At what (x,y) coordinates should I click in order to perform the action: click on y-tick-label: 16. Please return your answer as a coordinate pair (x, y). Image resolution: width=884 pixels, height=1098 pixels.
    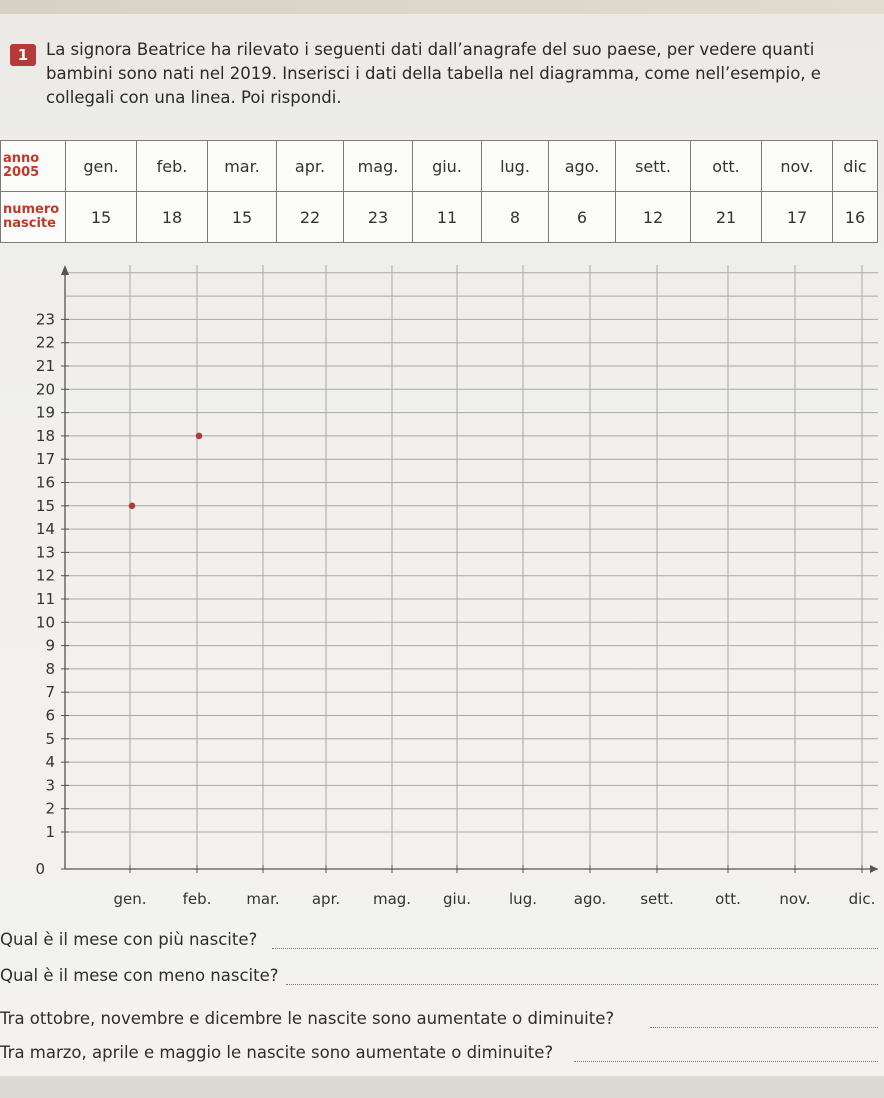
    Looking at the image, I should click on (45, 483).